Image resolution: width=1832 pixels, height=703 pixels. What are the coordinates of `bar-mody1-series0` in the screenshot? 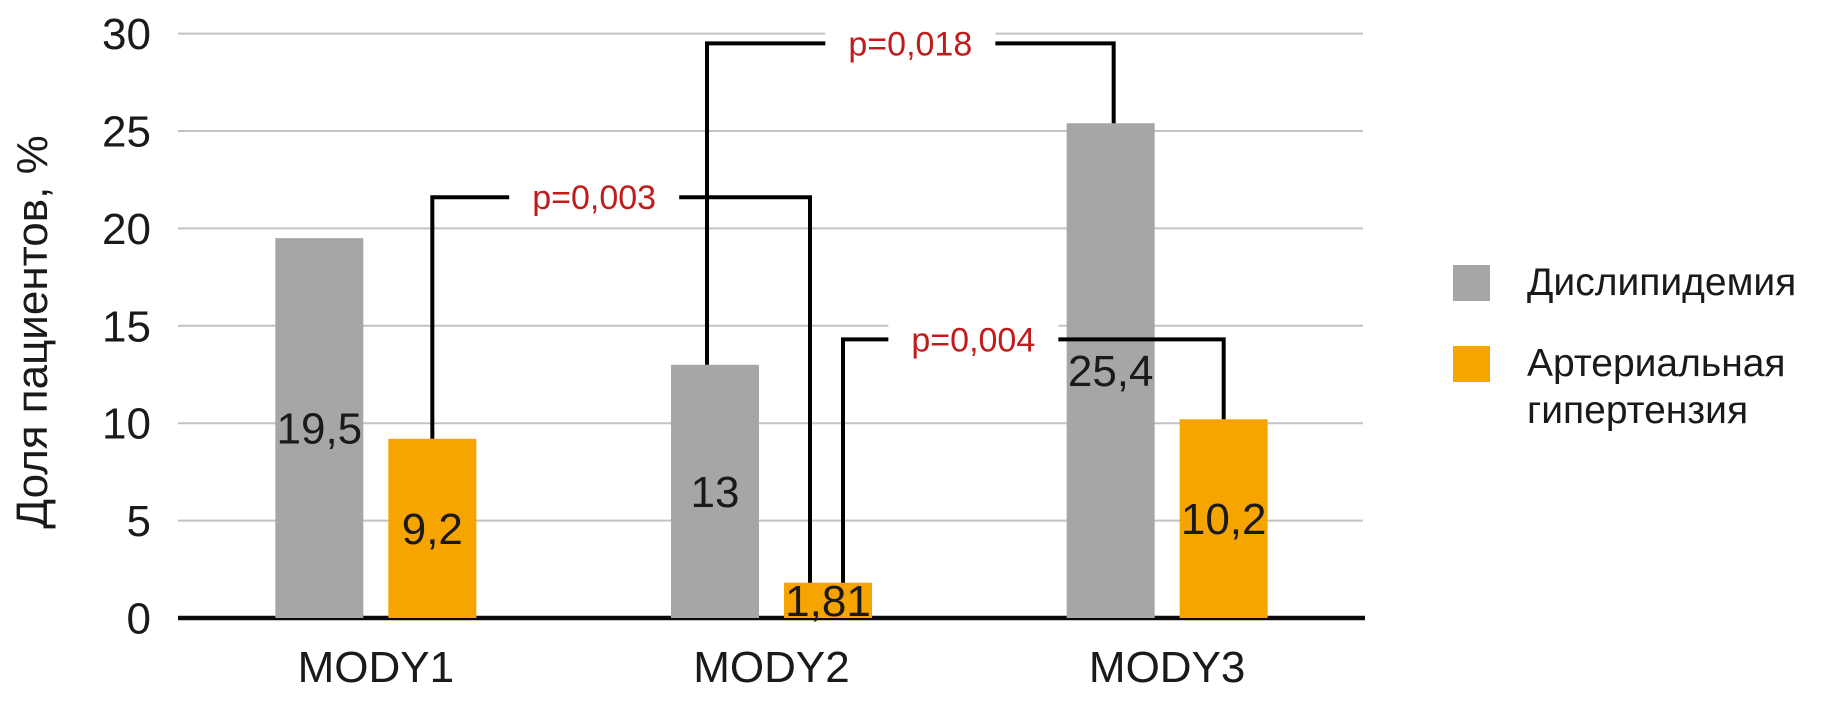 It's located at (319, 428).